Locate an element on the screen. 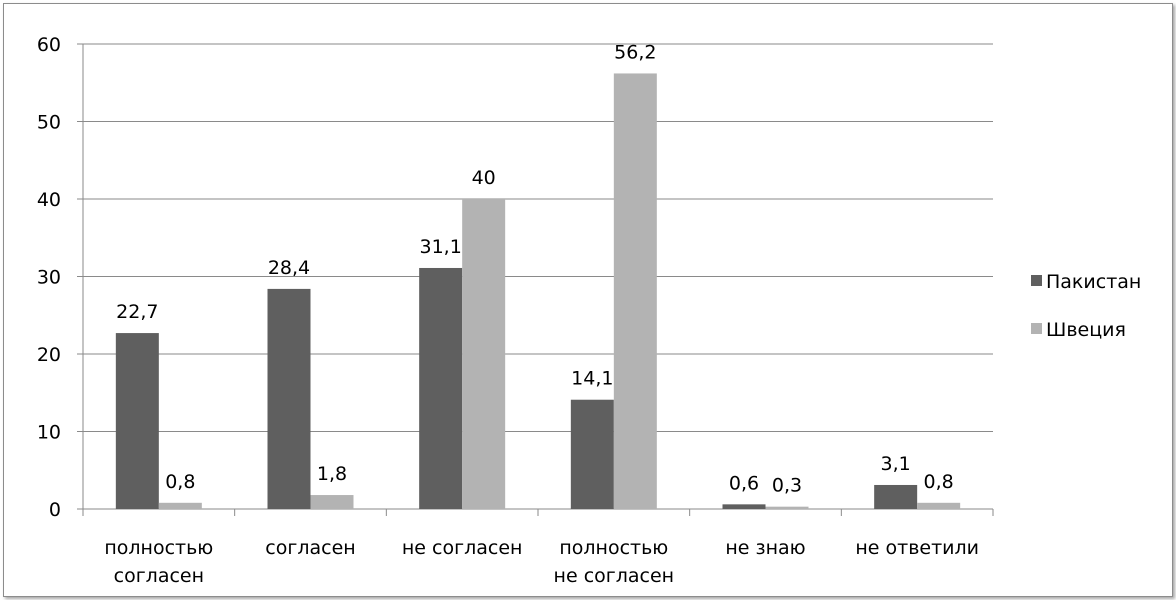  data-label: 56,2 is located at coordinates (635, 52).